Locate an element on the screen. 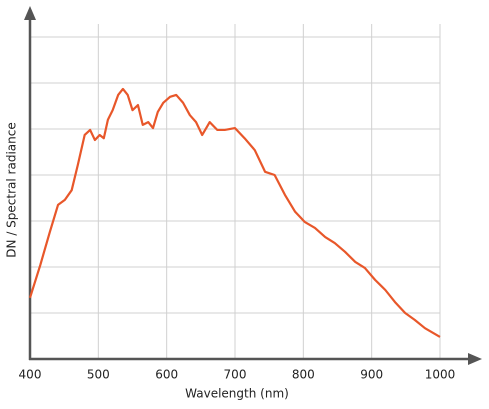 The height and width of the screenshot is (409, 489). x-tick-label: 1000 is located at coordinates (440, 375).